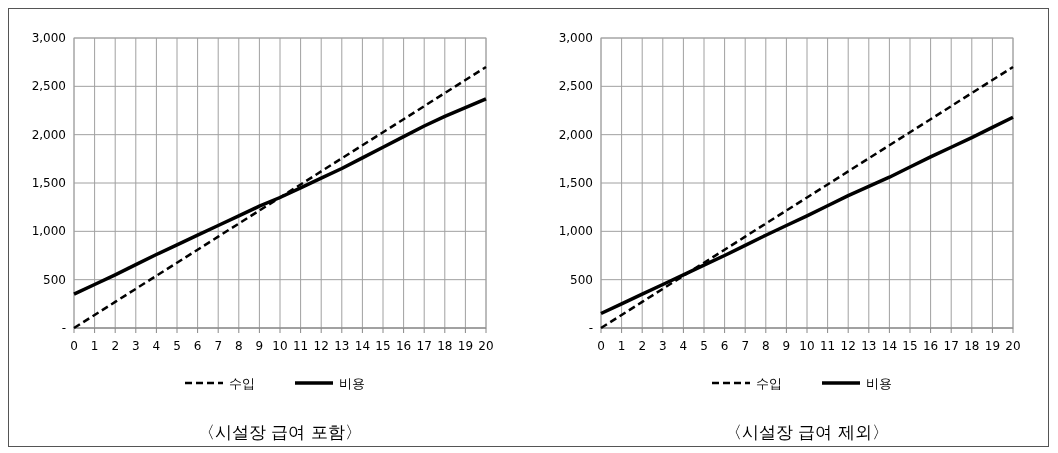 The image size is (1058, 453). What do you see at coordinates (807, 432) in the screenshot?
I see `text: 〈시설장 급여 제외〉` at bounding box center [807, 432].